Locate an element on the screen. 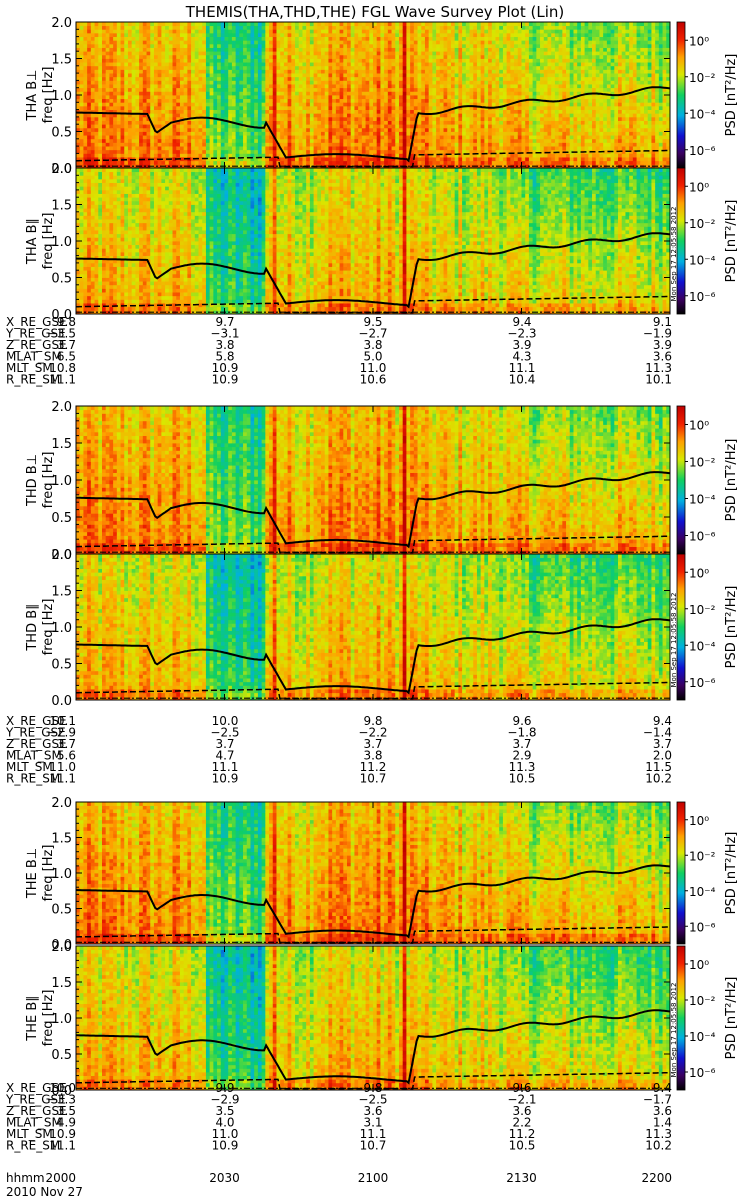  panel-name: THA B⊥ is located at coordinates (32, 96).